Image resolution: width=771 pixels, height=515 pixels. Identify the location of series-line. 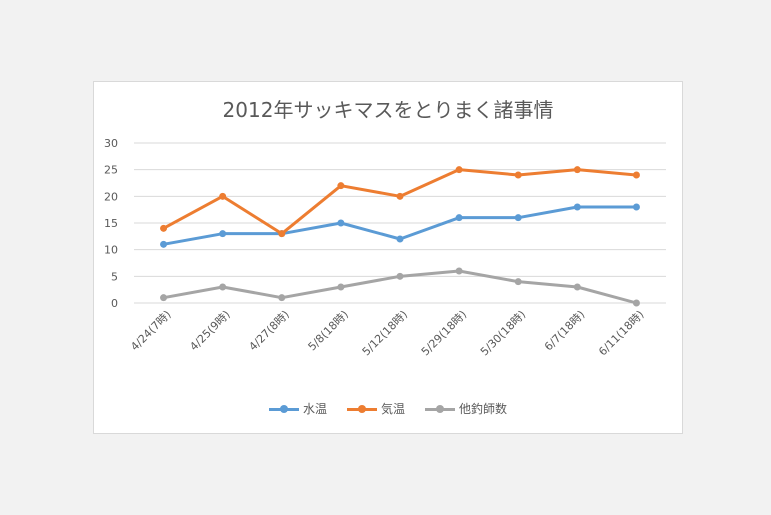
(399, 202).